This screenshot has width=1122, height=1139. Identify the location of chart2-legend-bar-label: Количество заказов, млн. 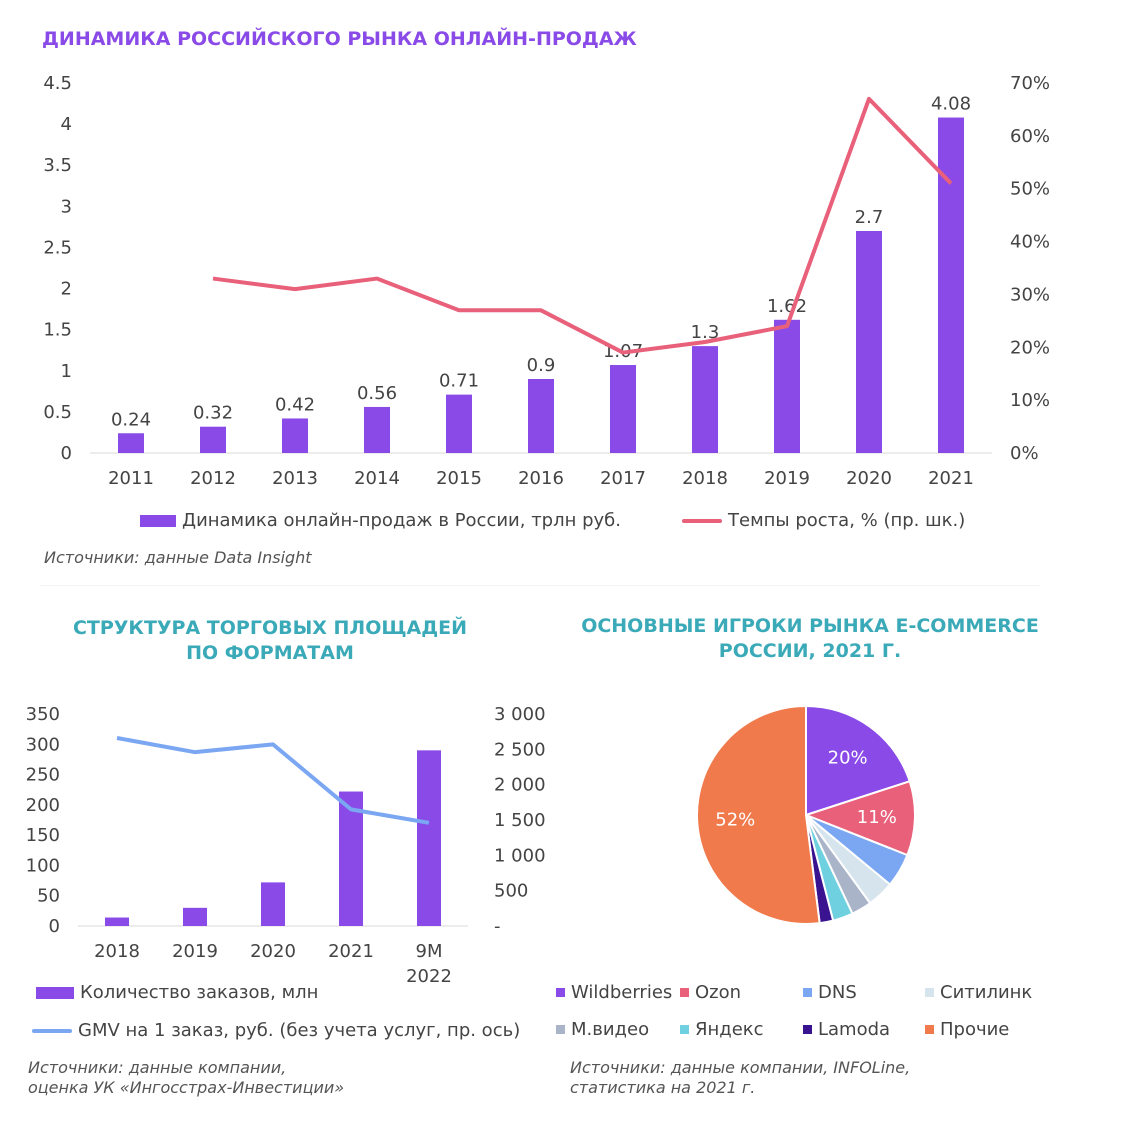
(199, 992).